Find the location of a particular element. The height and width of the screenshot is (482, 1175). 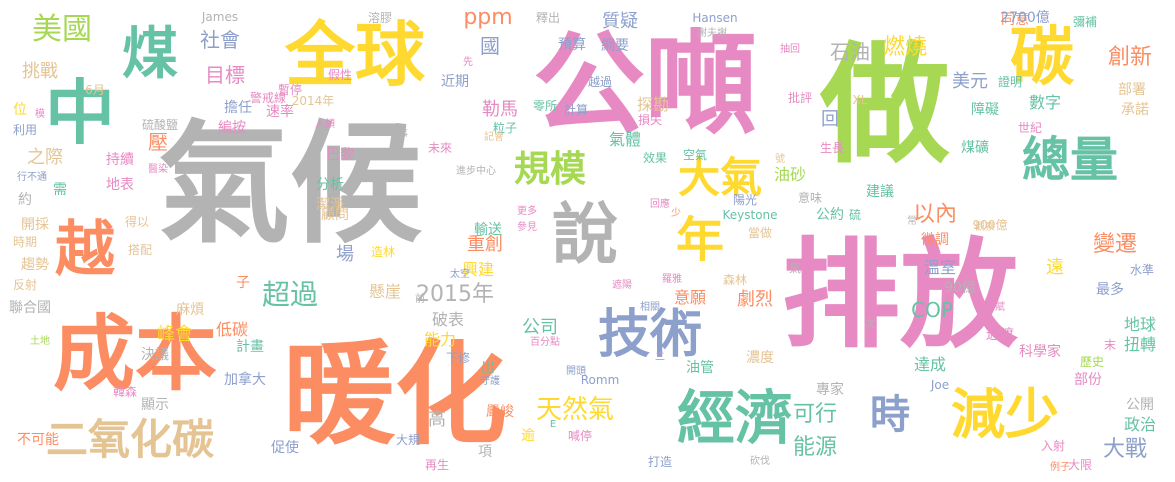

word: 興建 is located at coordinates (478, 269).